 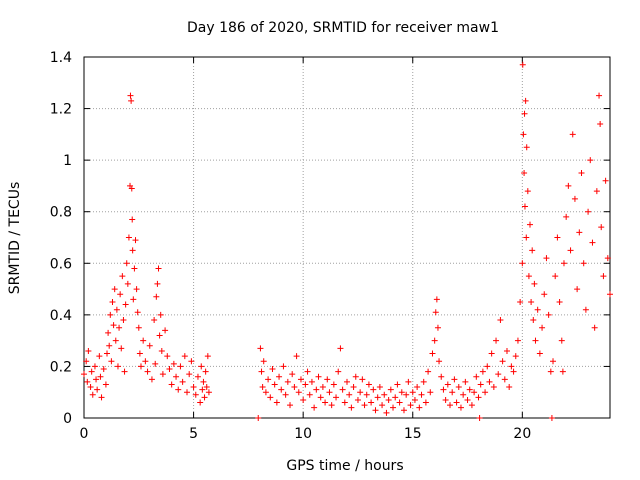 I want to click on x-tick-label: 15, so click(x=413, y=434).